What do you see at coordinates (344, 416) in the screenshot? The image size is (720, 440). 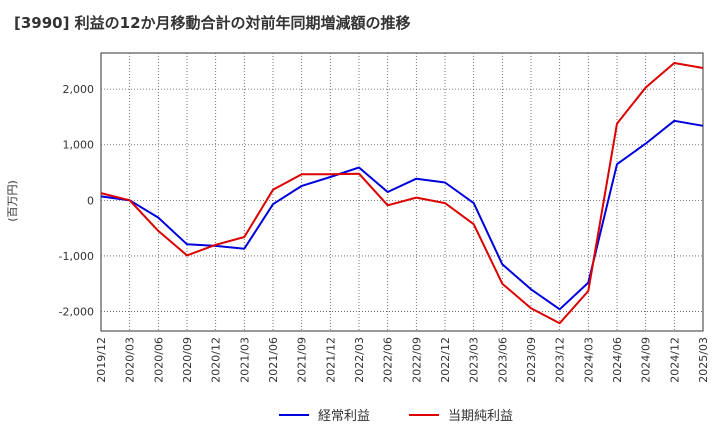 I see `legend-label-1: 経常利益` at bounding box center [344, 416].